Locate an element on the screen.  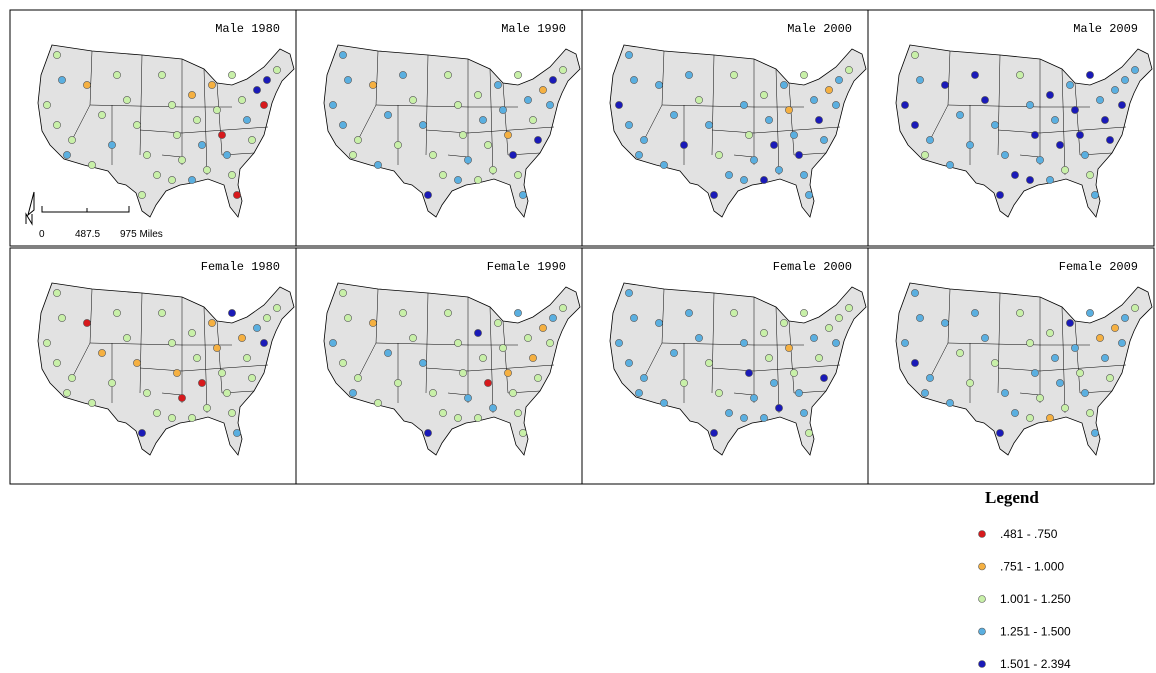
panel-title: Female 2009 is located at coordinates (1098, 267).